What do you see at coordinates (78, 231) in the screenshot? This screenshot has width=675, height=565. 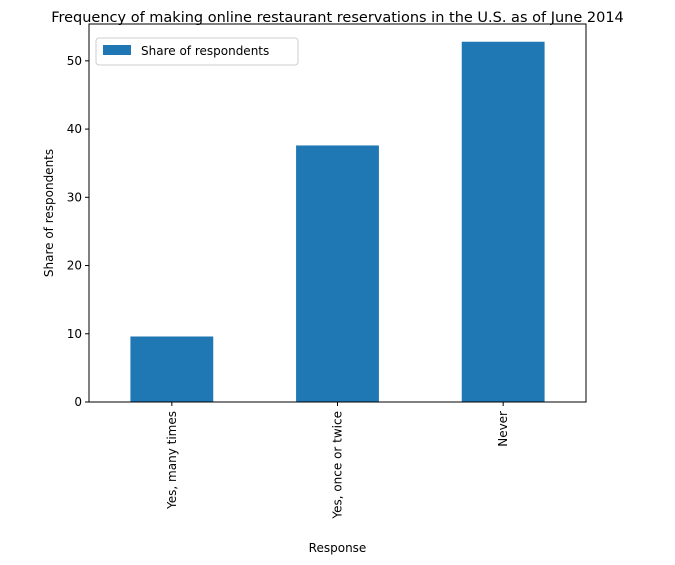 I see `y-axis-ticks: 0 10 20 30 40 50` at bounding box center [78, 231].